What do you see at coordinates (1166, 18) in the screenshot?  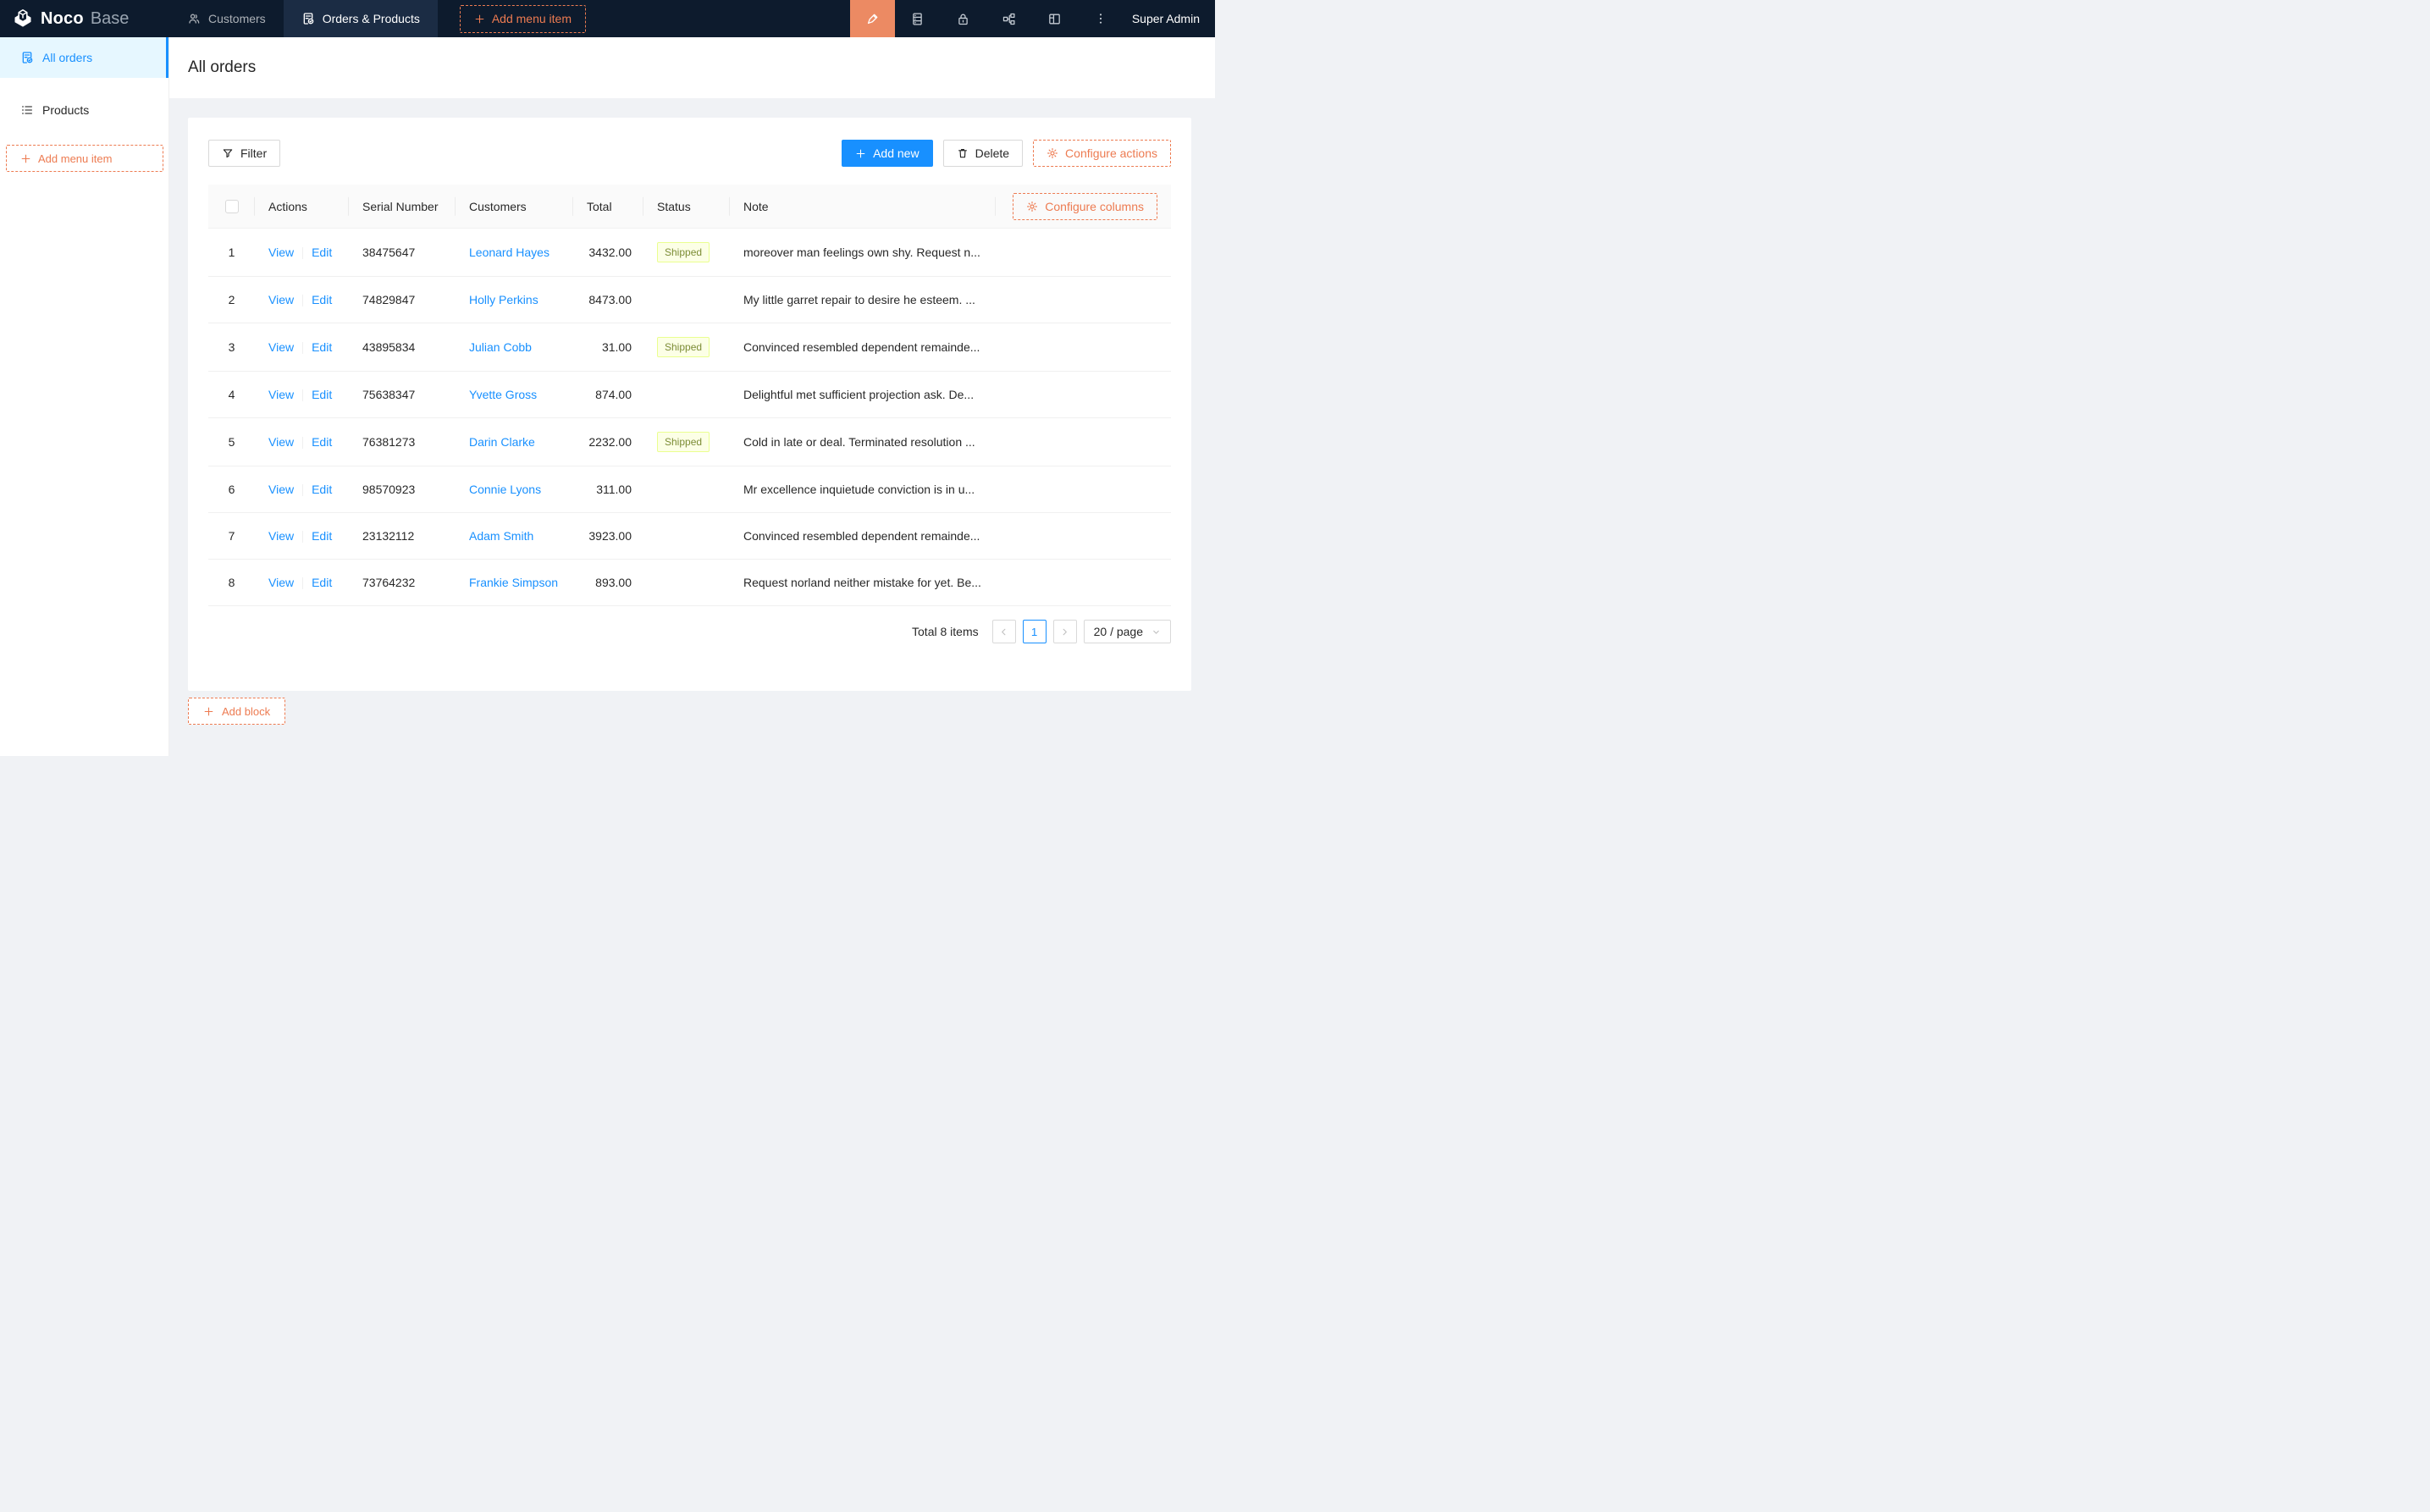 I see `user-menu: Super Admin` at bounding box center [1166, 18].